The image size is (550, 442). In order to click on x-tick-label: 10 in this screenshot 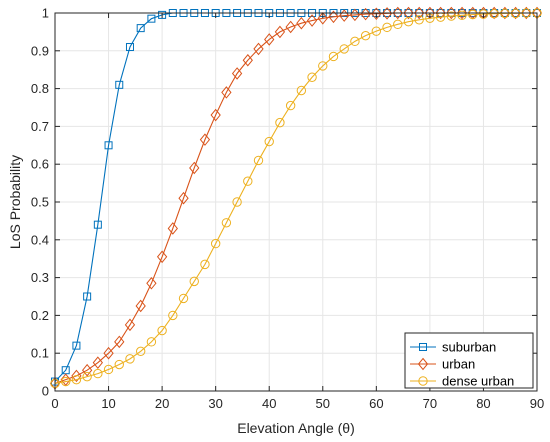, I will do `click(108, 403)`.